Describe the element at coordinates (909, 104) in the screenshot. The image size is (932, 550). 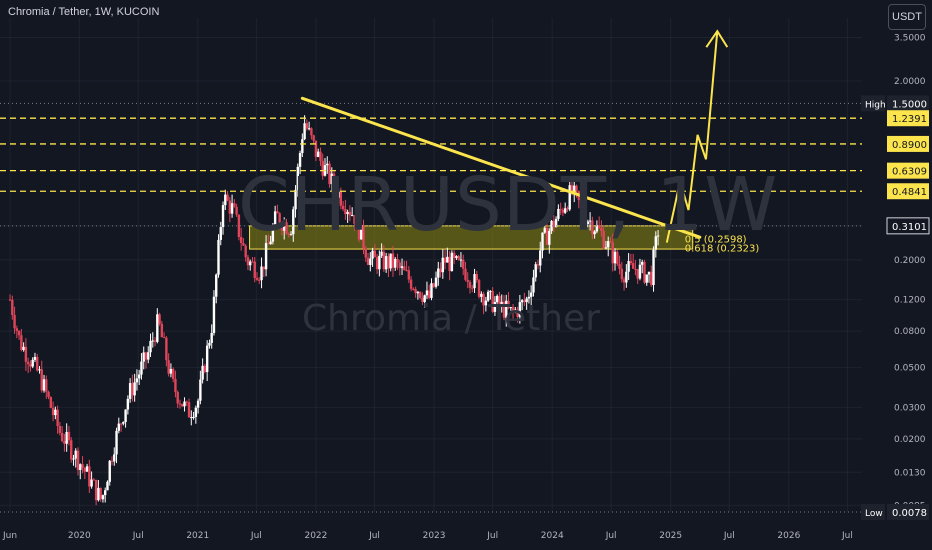
I see `price-tag-label: 1.5000` at that location.